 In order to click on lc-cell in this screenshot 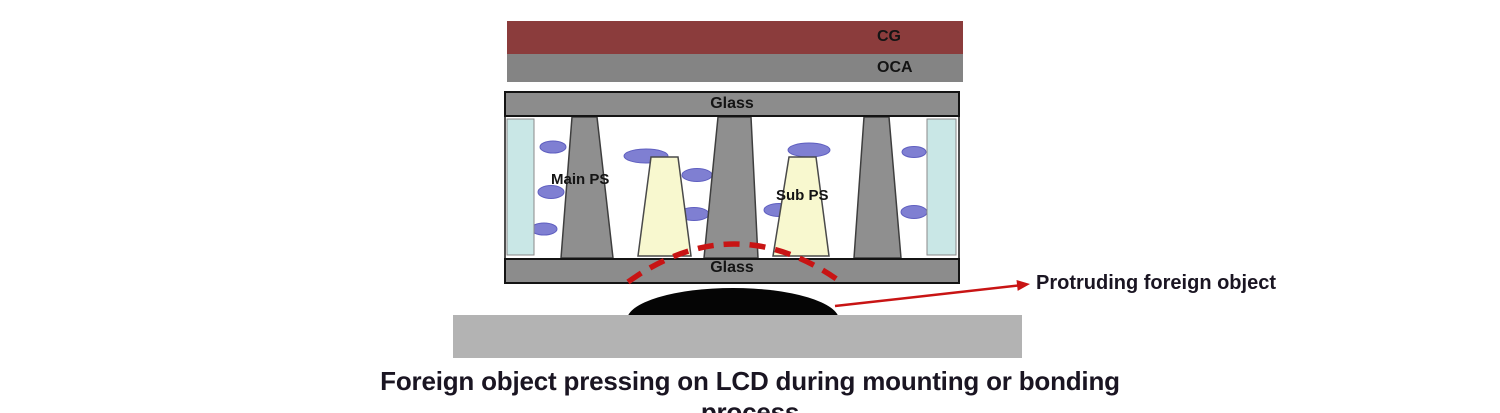, I will do `click(732, 187)`.